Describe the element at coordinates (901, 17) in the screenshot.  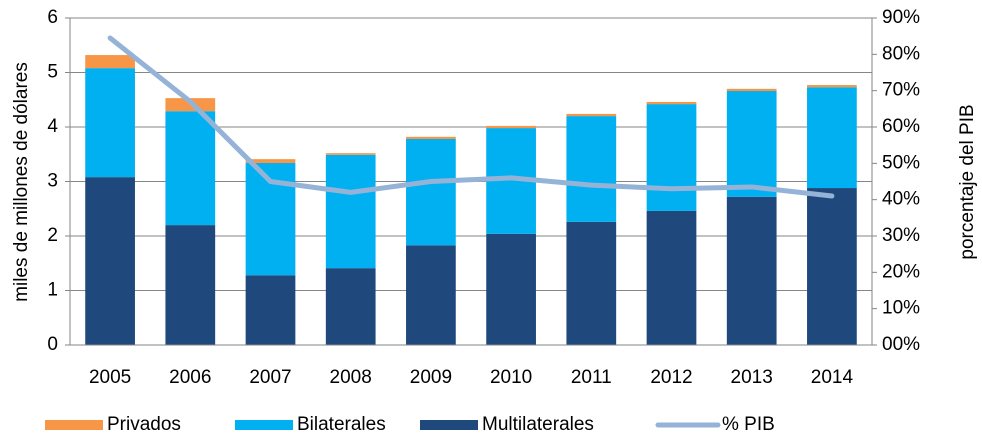
I see `y2-tick-label: 90%` at that location.